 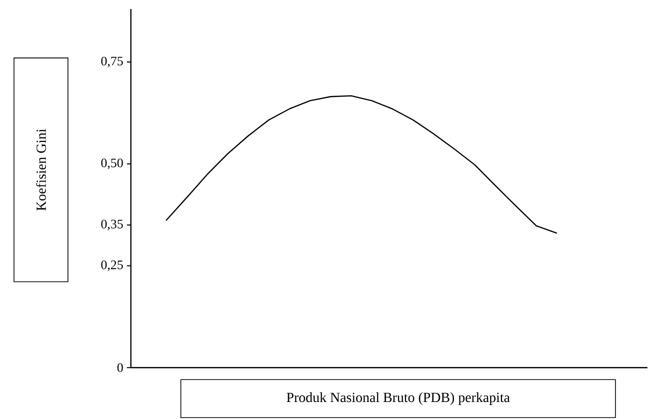 What do you see at coordinates (112, 164) in the screenshot?
I see `y-tick-label: 0,50` at bounding box center [112, 164].